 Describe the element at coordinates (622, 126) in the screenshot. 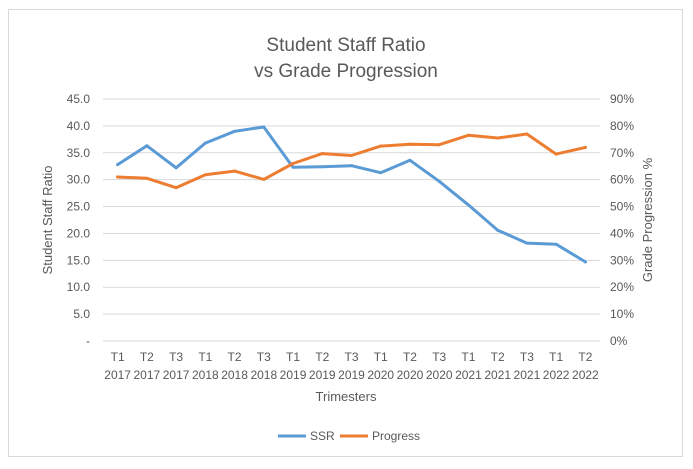

I see `right-tick-label: 80%` at that location.